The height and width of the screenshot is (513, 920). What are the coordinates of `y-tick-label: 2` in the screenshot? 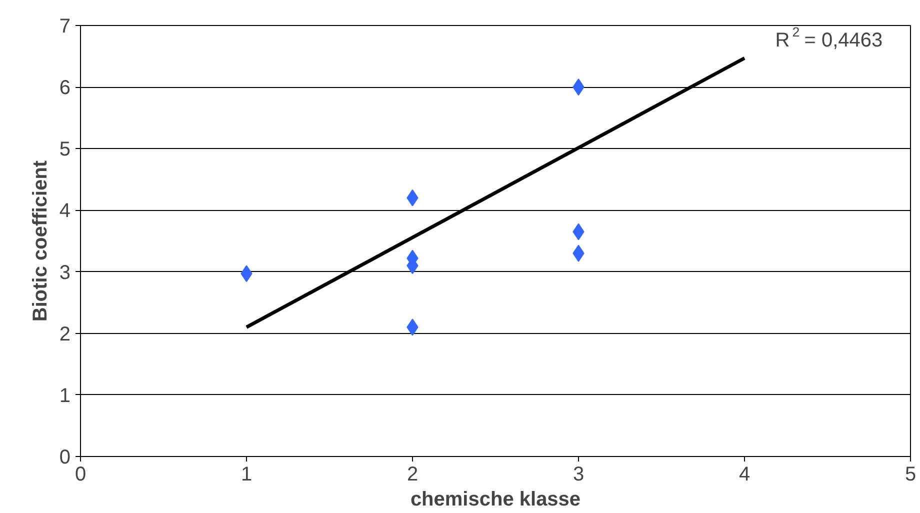 It's located at (64, 334).